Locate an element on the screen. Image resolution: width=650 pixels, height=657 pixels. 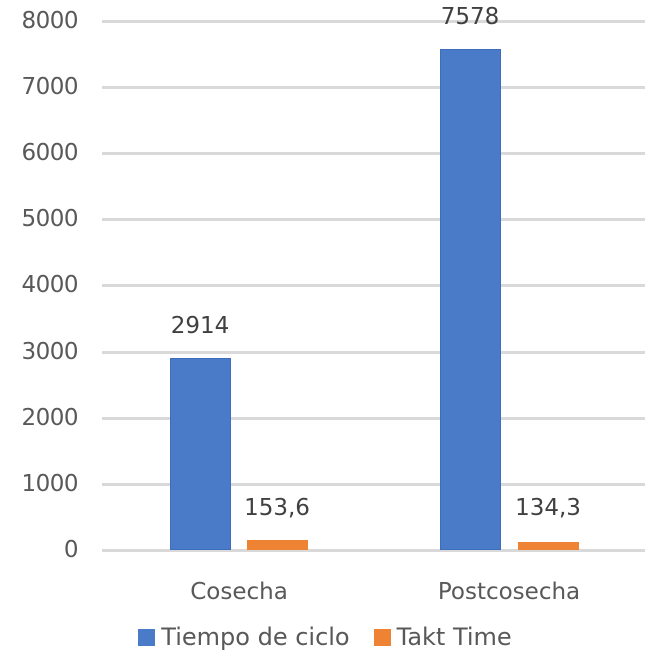
y-tick-3000: 3000 is located at coordinates (49, 352).